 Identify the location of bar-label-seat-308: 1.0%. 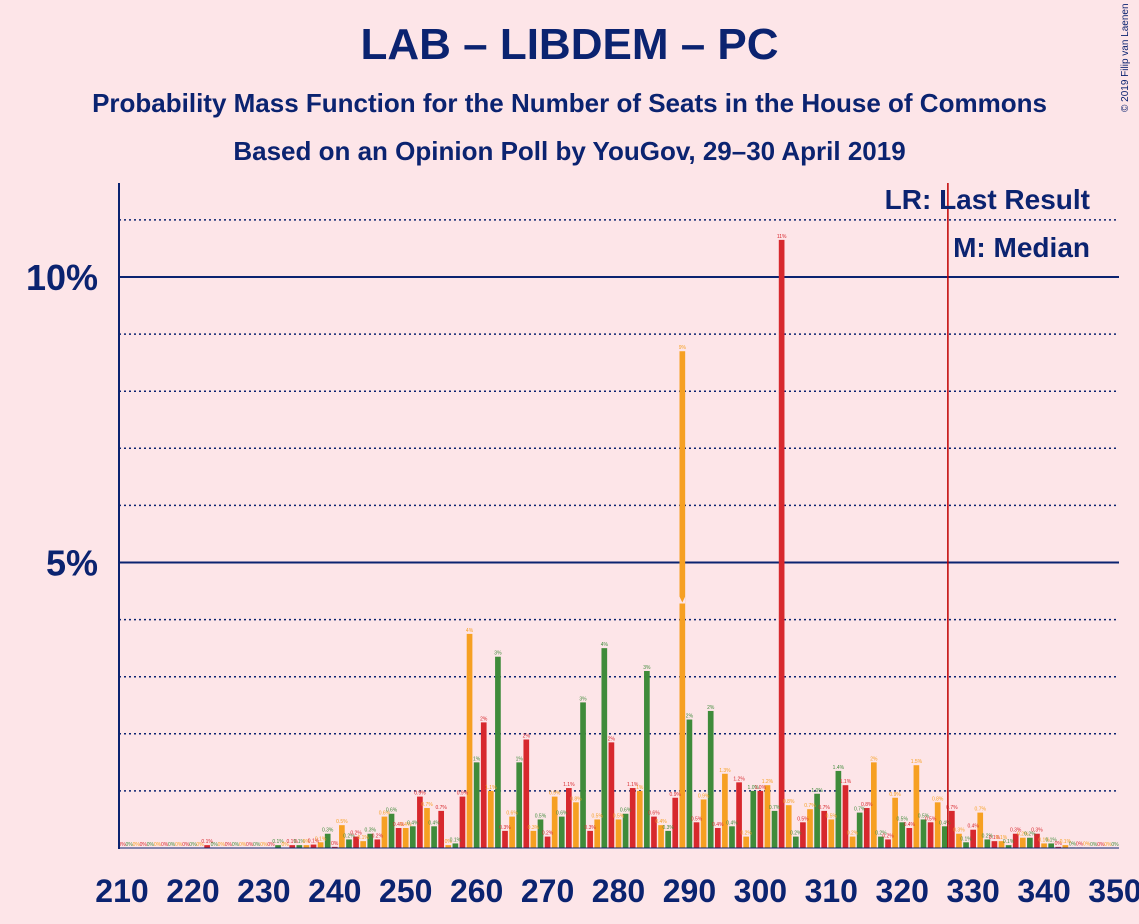
(817, 791).